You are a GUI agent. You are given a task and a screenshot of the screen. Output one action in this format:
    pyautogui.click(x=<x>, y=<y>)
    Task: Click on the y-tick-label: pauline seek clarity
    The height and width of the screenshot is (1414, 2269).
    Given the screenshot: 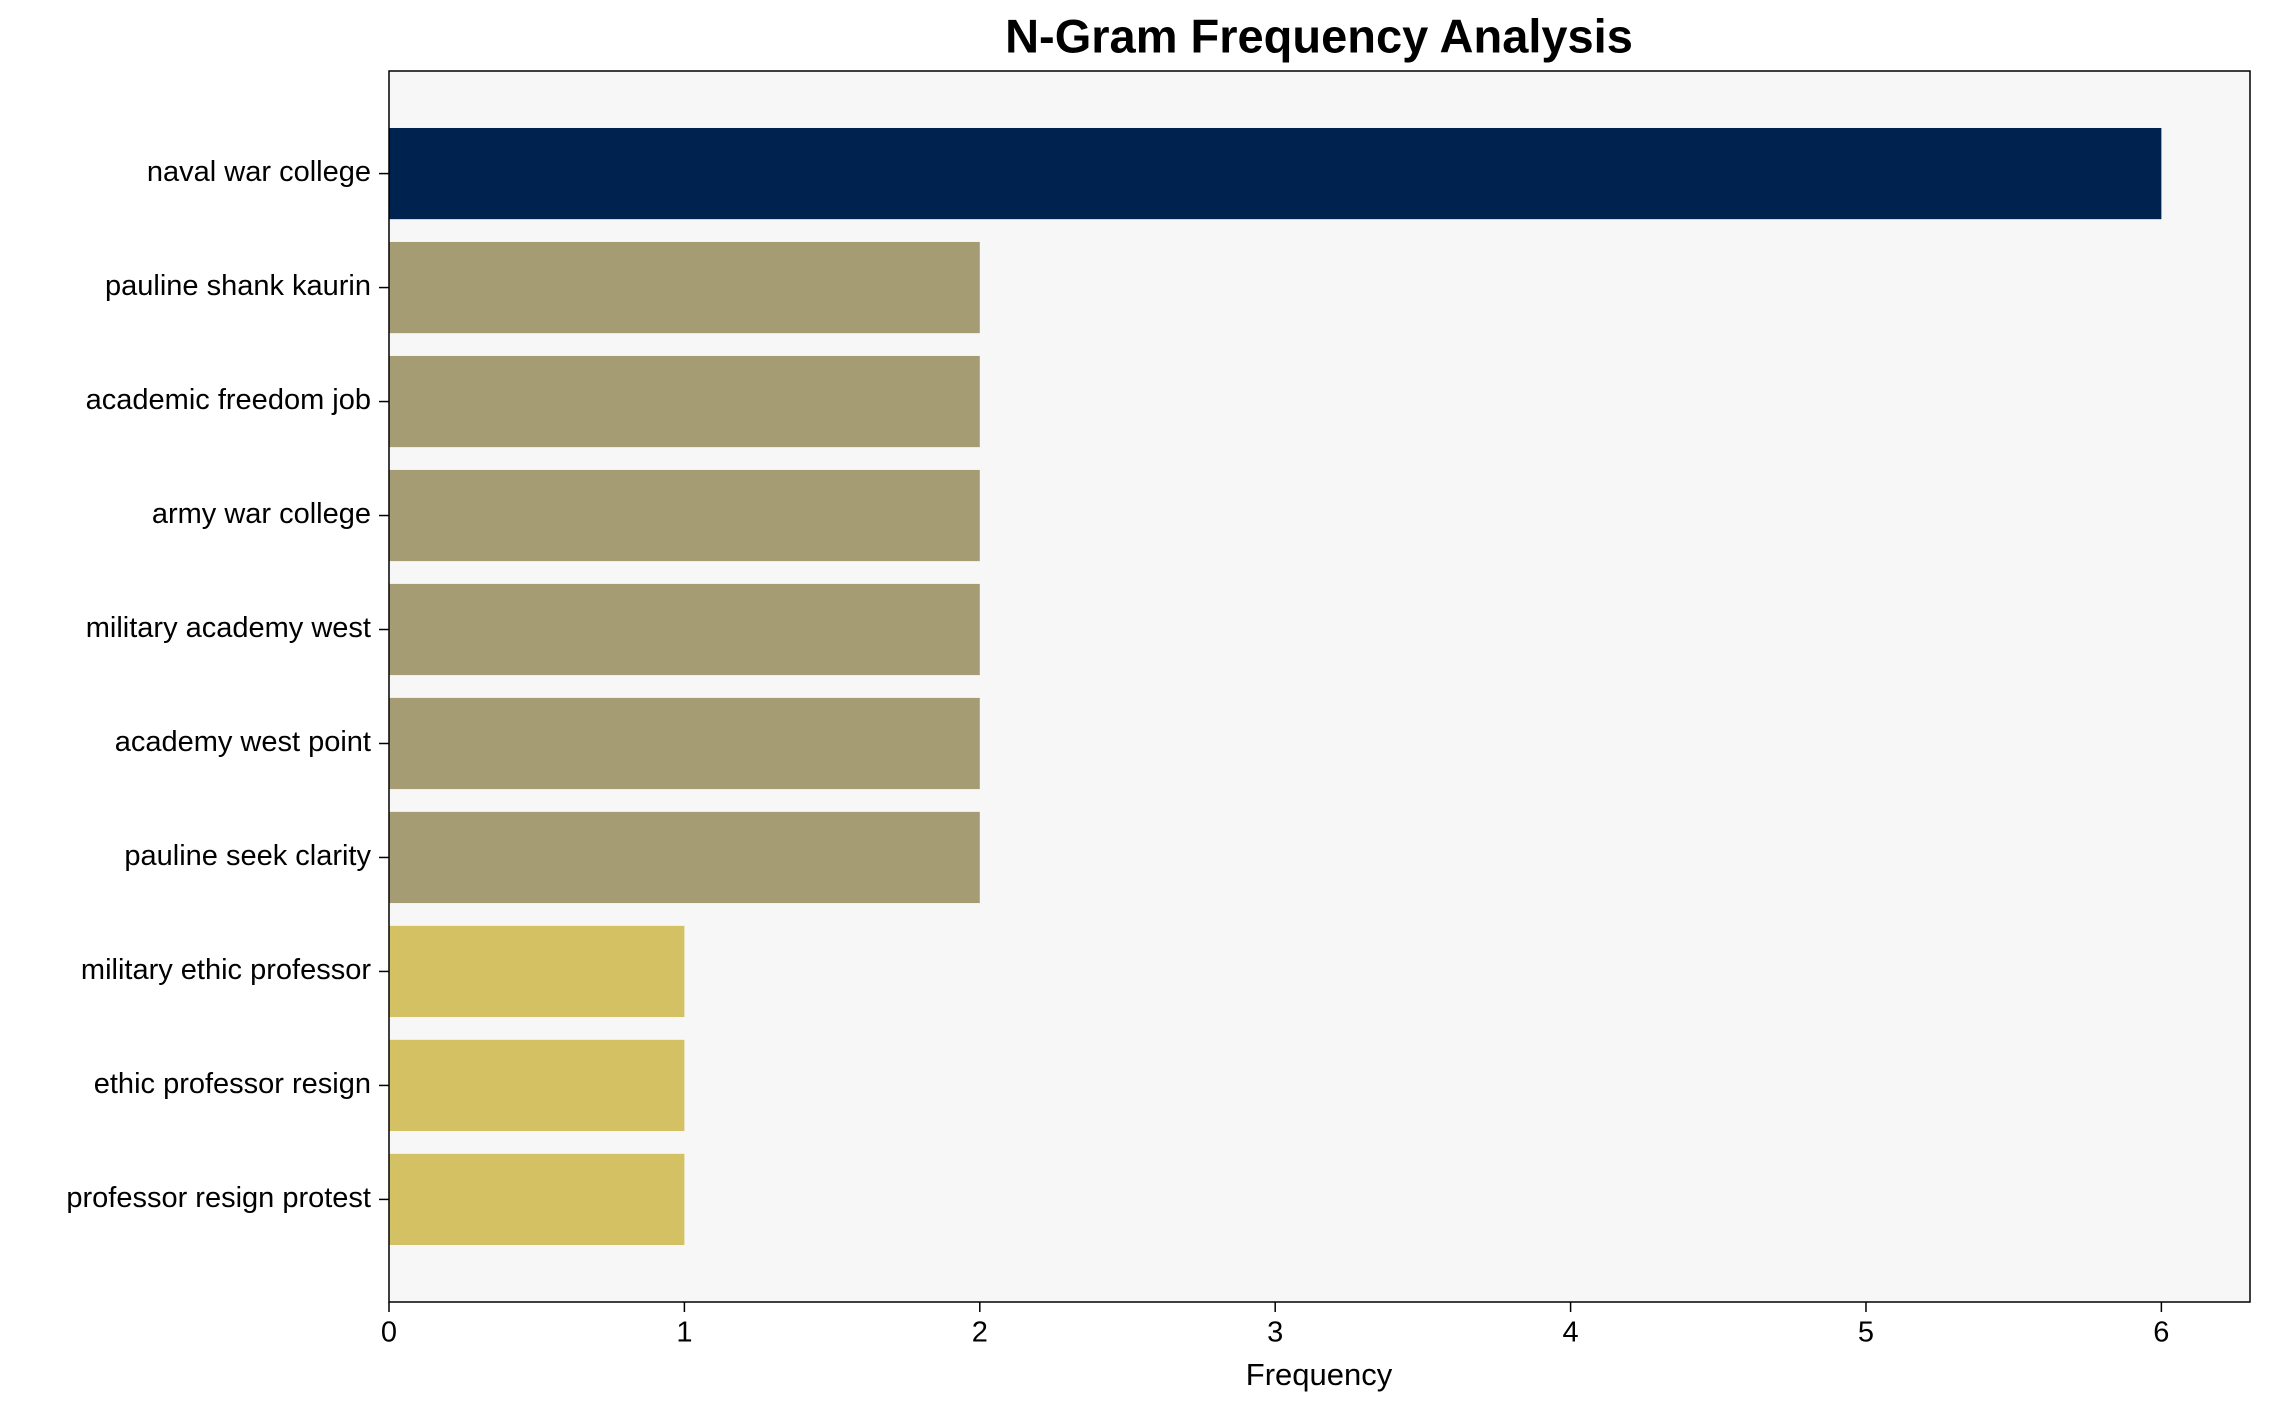 What is the action you would take?
    pyautogui.click(x=247, y=856)
    